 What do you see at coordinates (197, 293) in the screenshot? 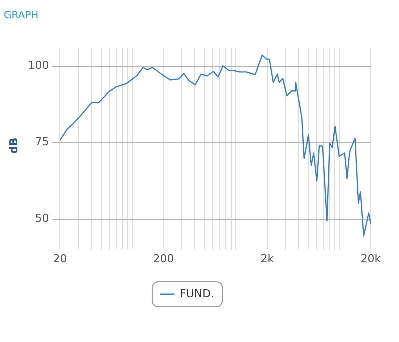
I see `legend-label: FUND.` at bounding box center [197, 293].